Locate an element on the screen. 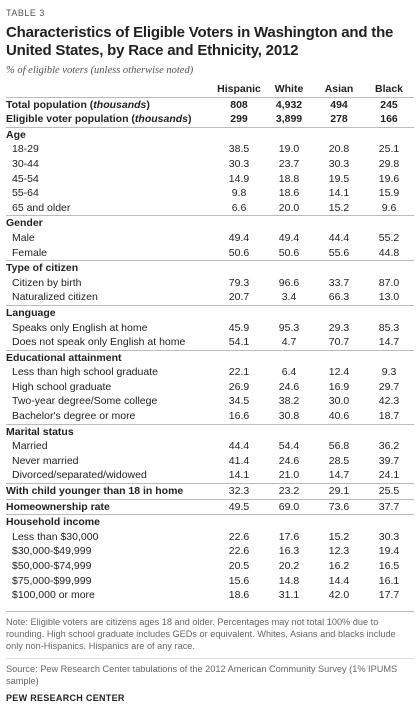  table-number: TABLE 3 is located at coordinates (25, 13).